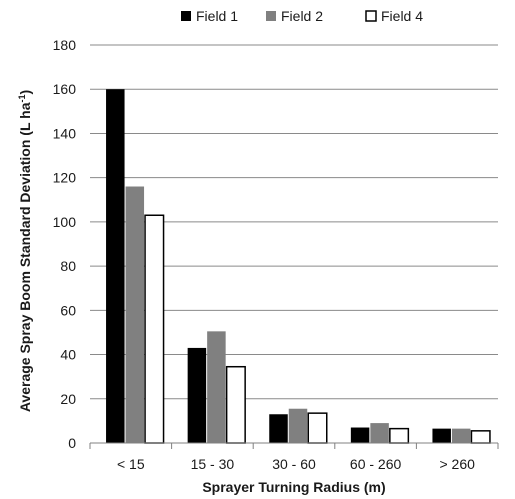 Image resolution: width=515 pixels, height=499 pixels. I want to click on x-tick-labels: < 15 15 - 30 30 - 60 60 - 260 > 260, so click(296, 464).